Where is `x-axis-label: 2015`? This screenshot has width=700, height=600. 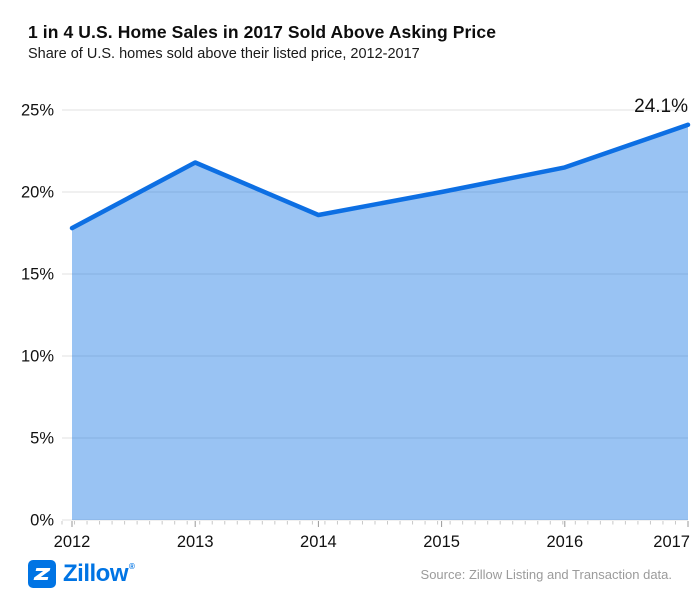
x-axis-label: 2015 is located at coordinates (441, 542).